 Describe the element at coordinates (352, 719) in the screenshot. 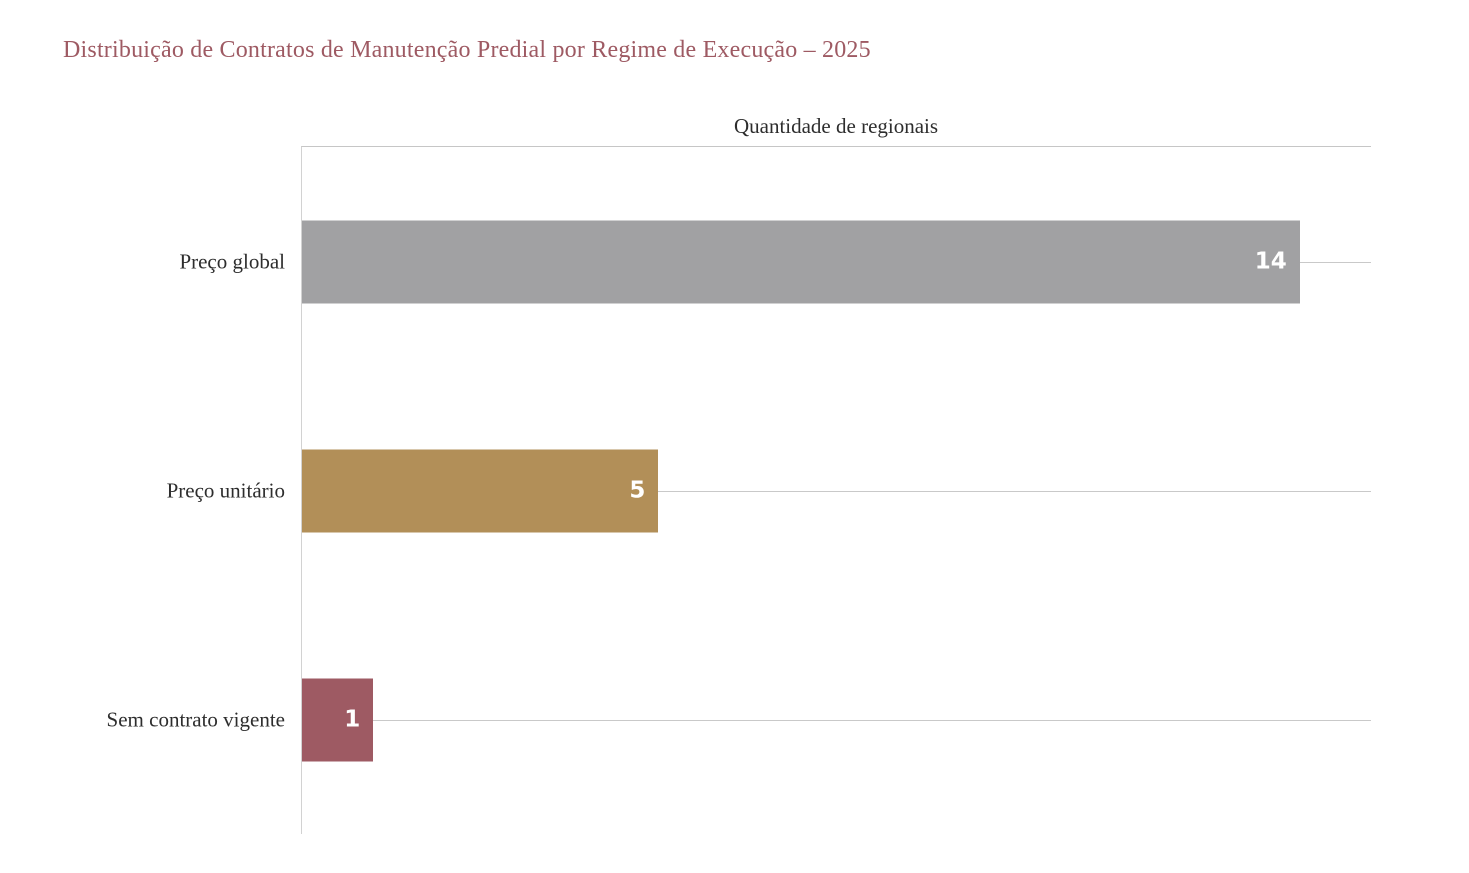

I see `bar-value-label: 1` at that location.